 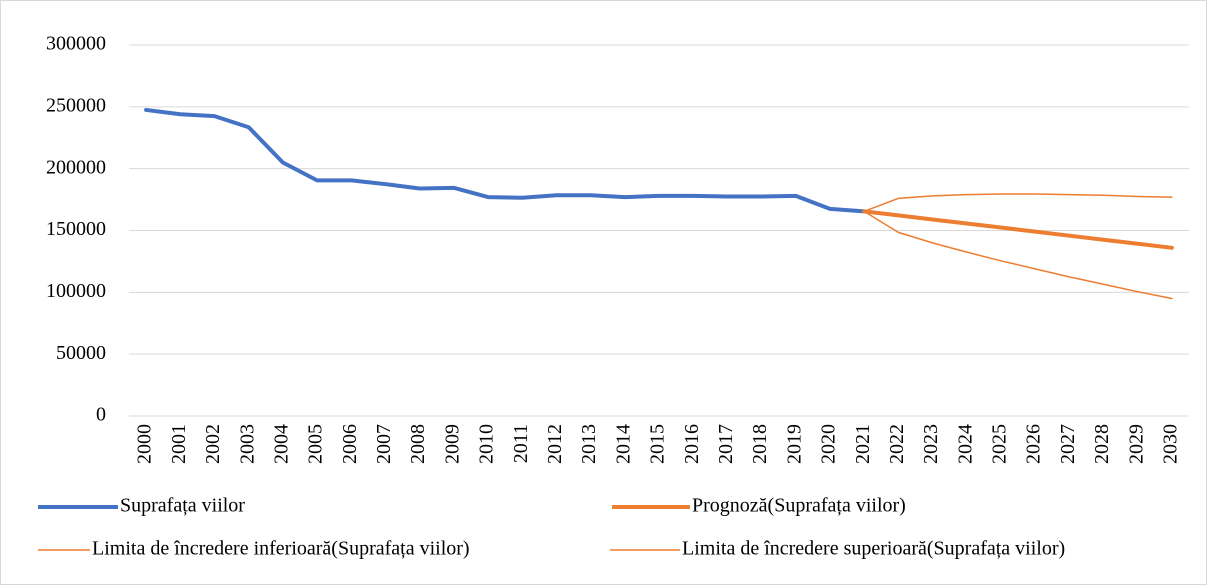 What do you see at coordinates (179, 444) in the screenshot?
I see `x-tick-label: 2001` at bounding box center [179, 444].